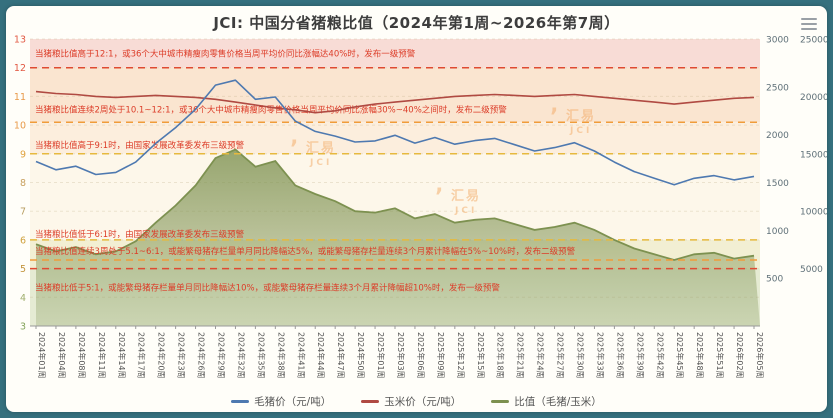 This screenshot has width=833, height=418. What do you see at coordinates (23, 269) in the screenshot?
I see `left-axis-tick: 5` at bounding box center [23, 269].